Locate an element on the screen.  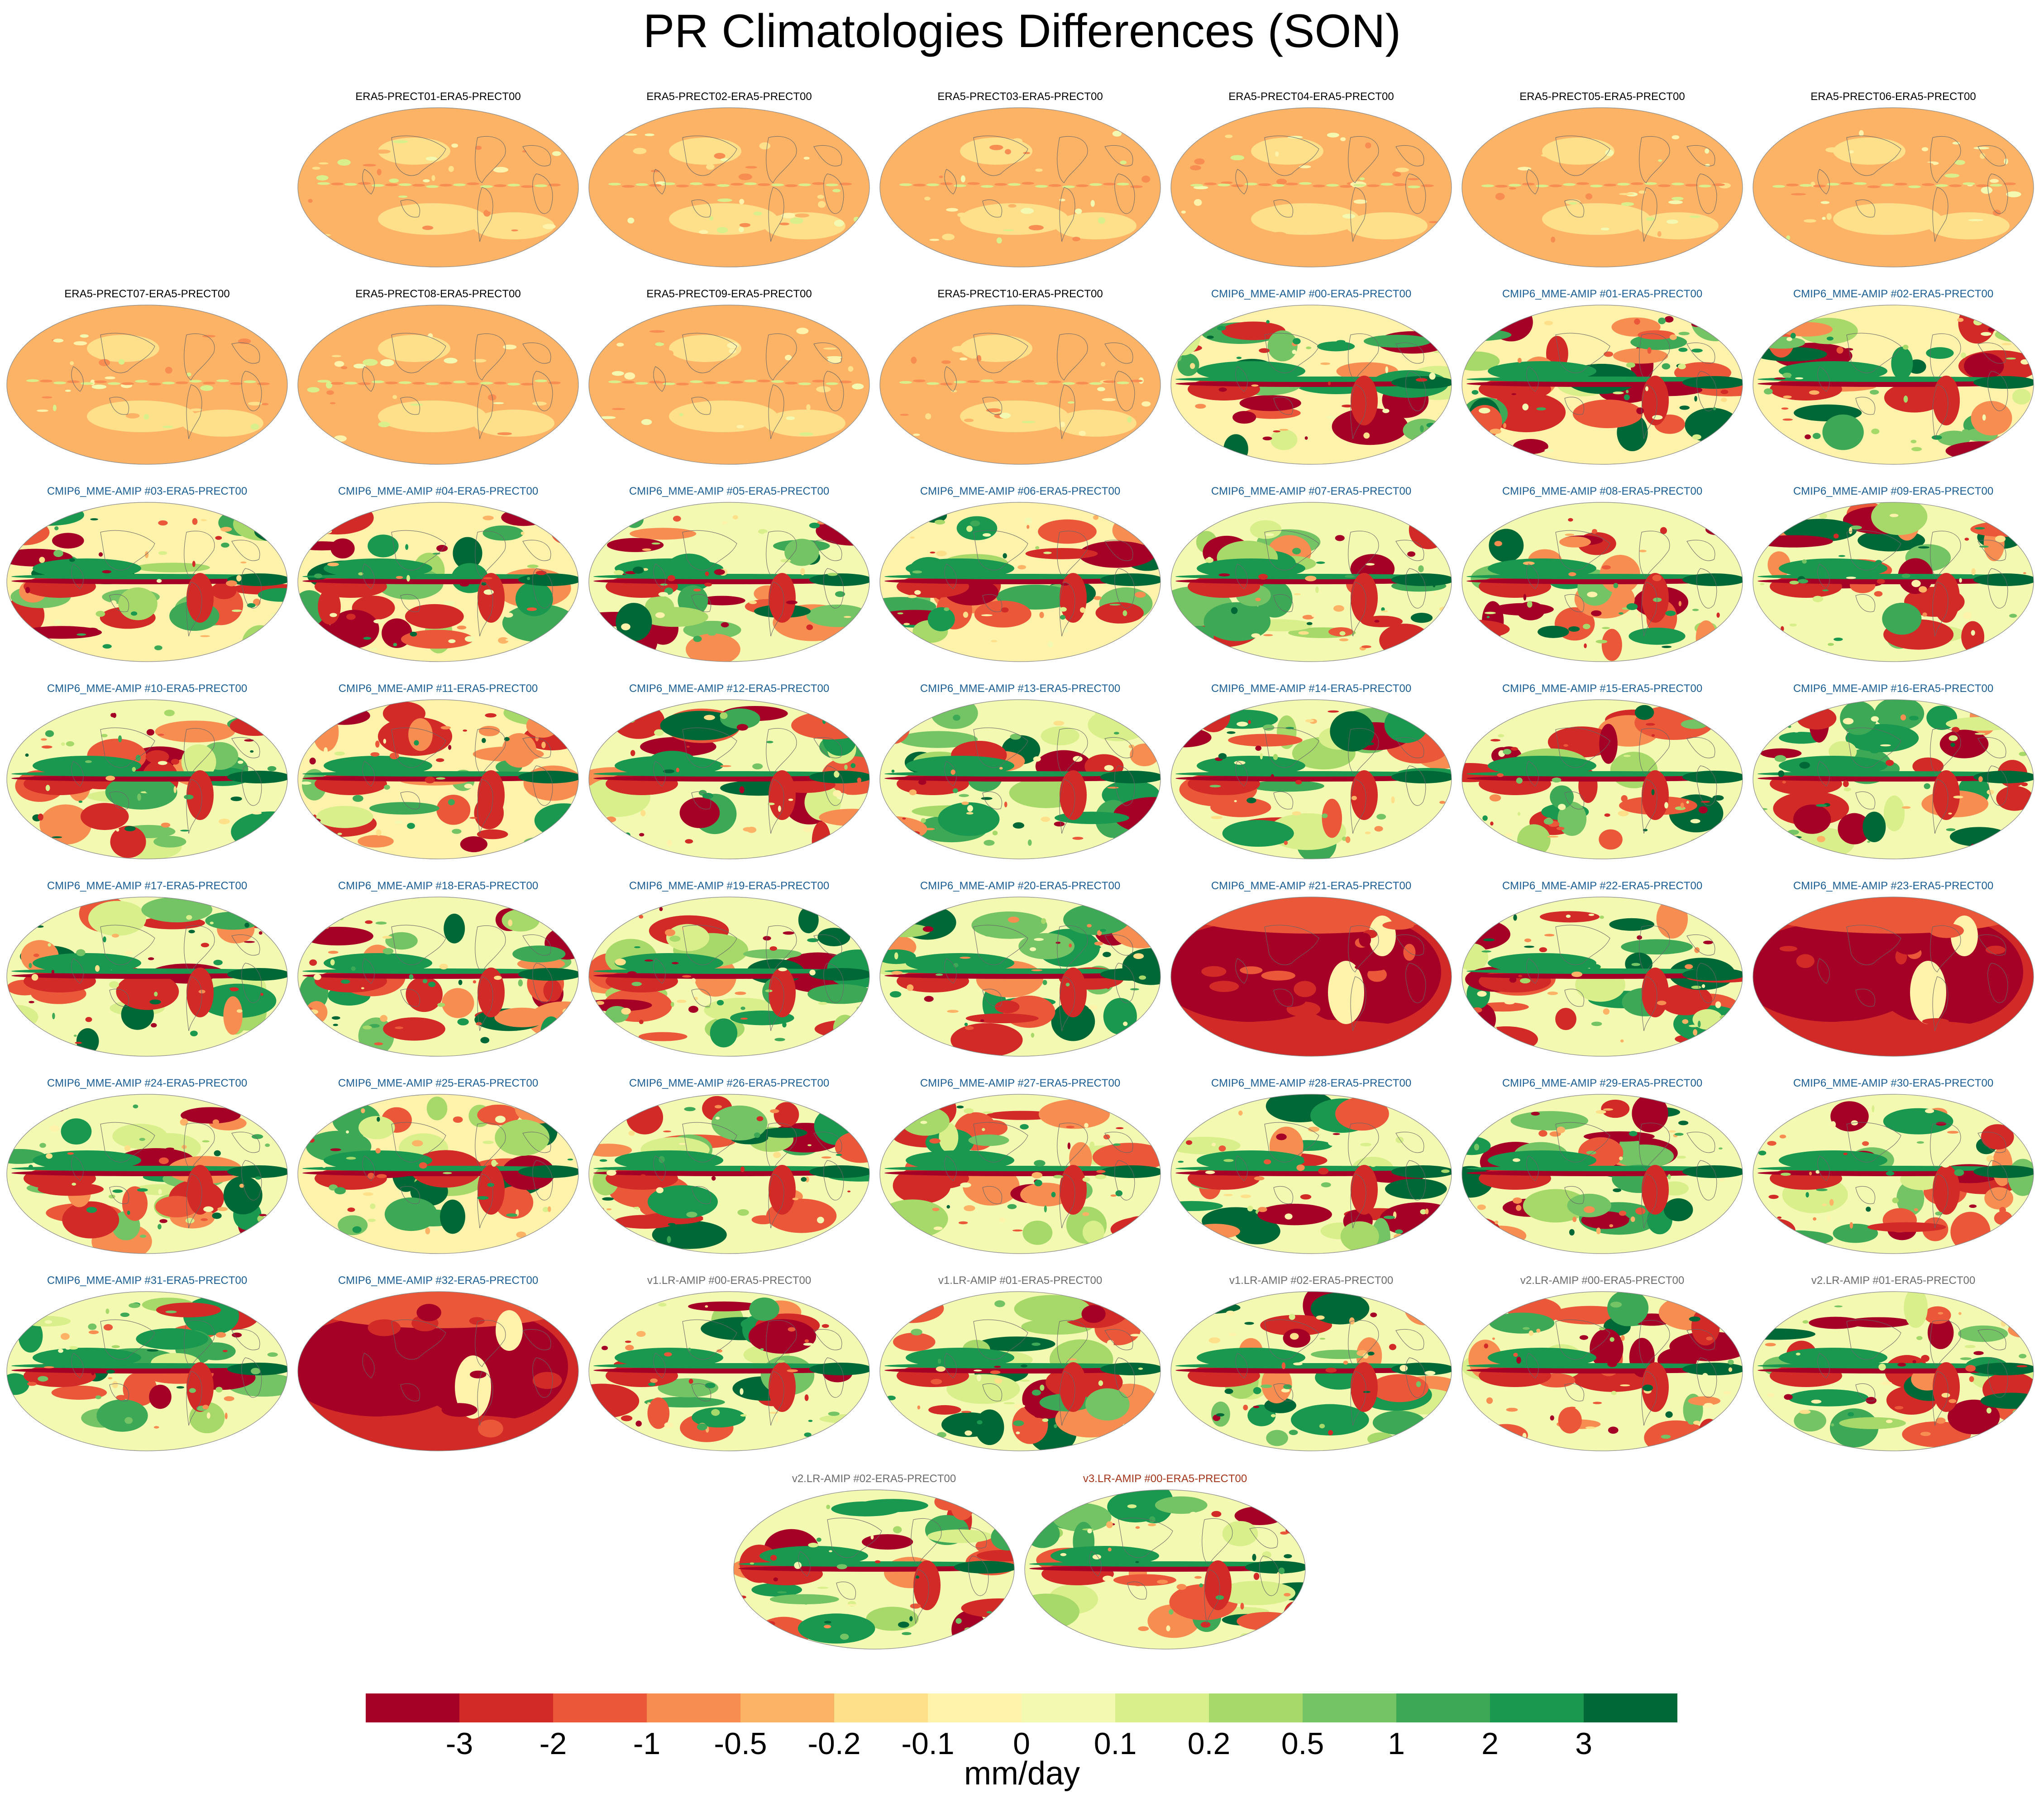
itcz-wet-band is located at coordinates (1602, 379).